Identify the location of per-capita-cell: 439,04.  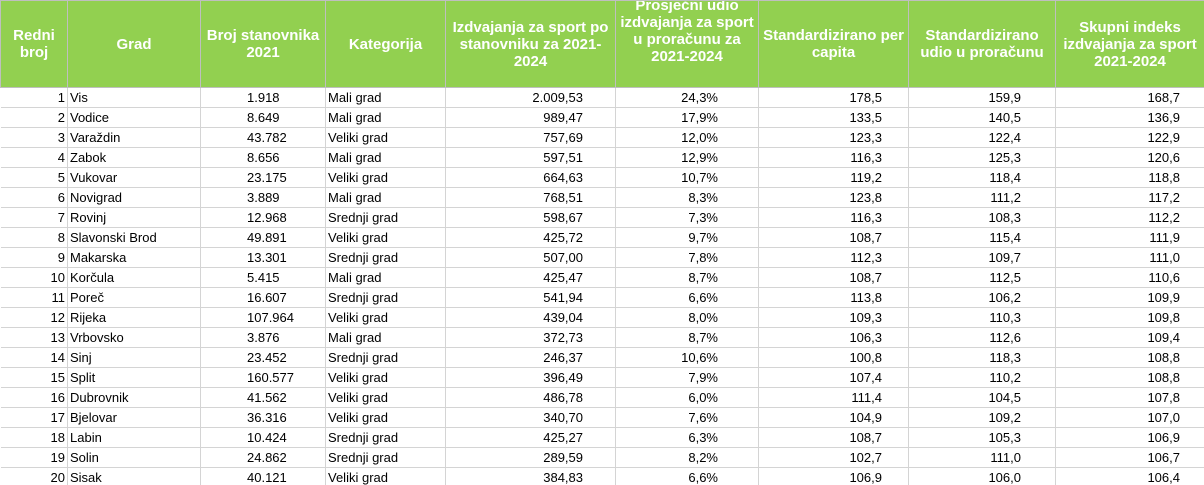
(530, 317).